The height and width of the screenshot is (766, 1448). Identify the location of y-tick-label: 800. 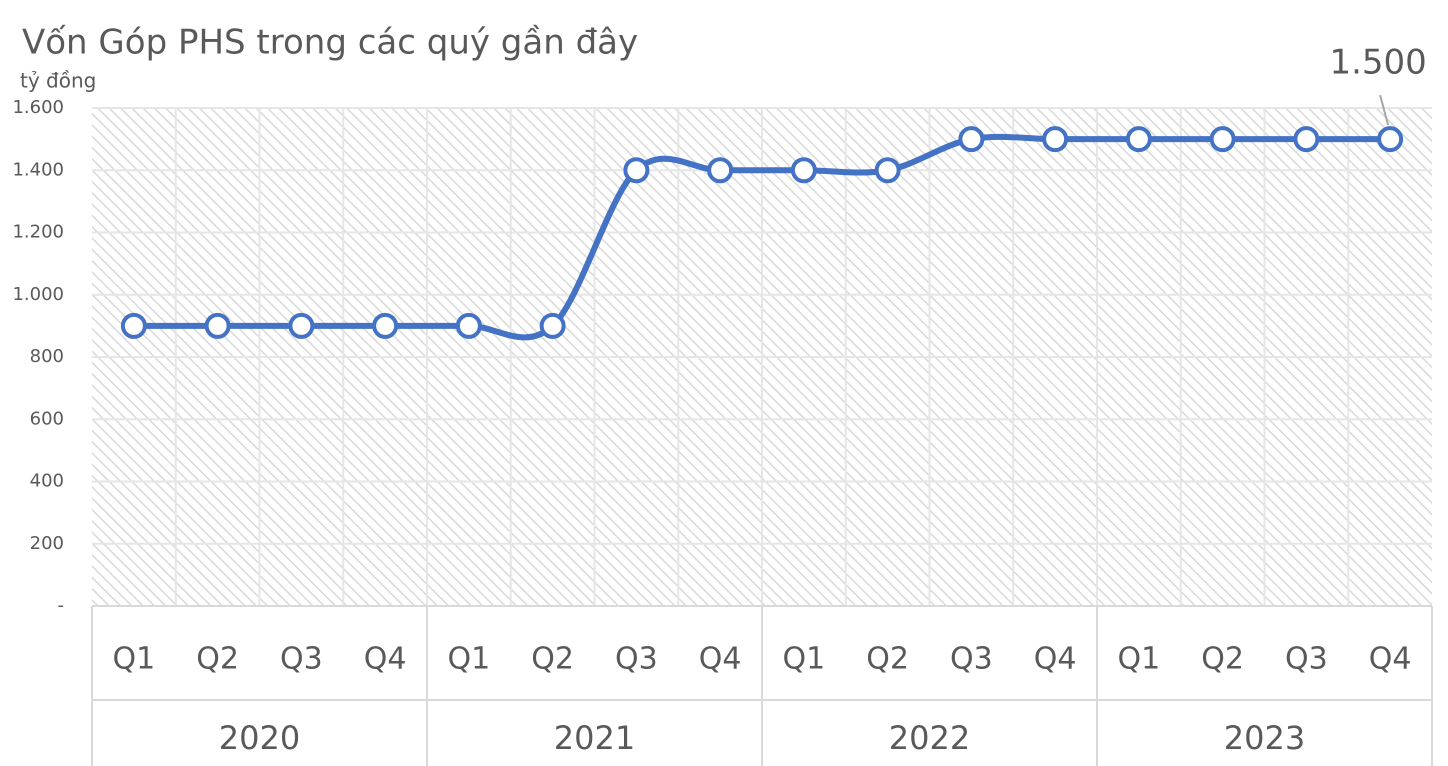
(47, 356).